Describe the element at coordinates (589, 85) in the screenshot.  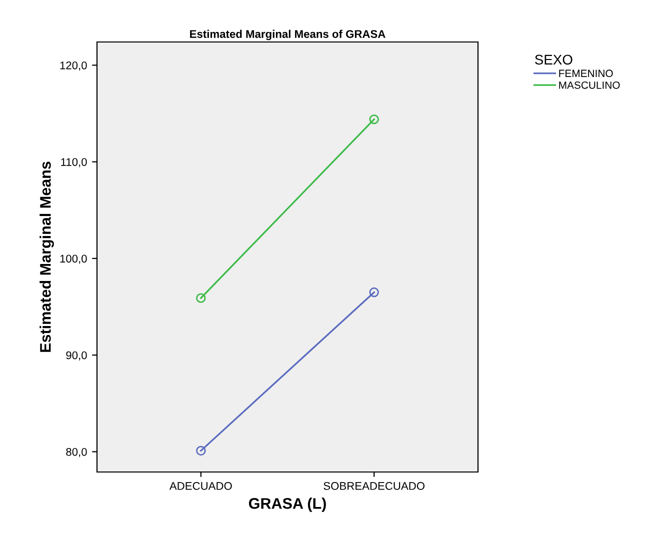
I see `legend-label: MASCULINO` at that location.